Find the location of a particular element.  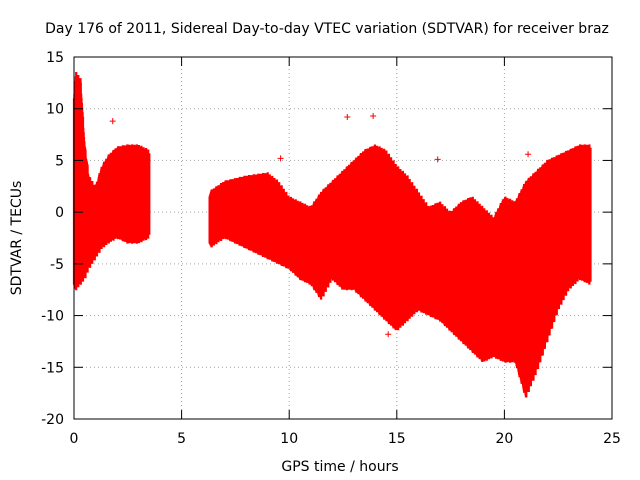

x-tick-label: 5 is located at coordinates (181, 439).